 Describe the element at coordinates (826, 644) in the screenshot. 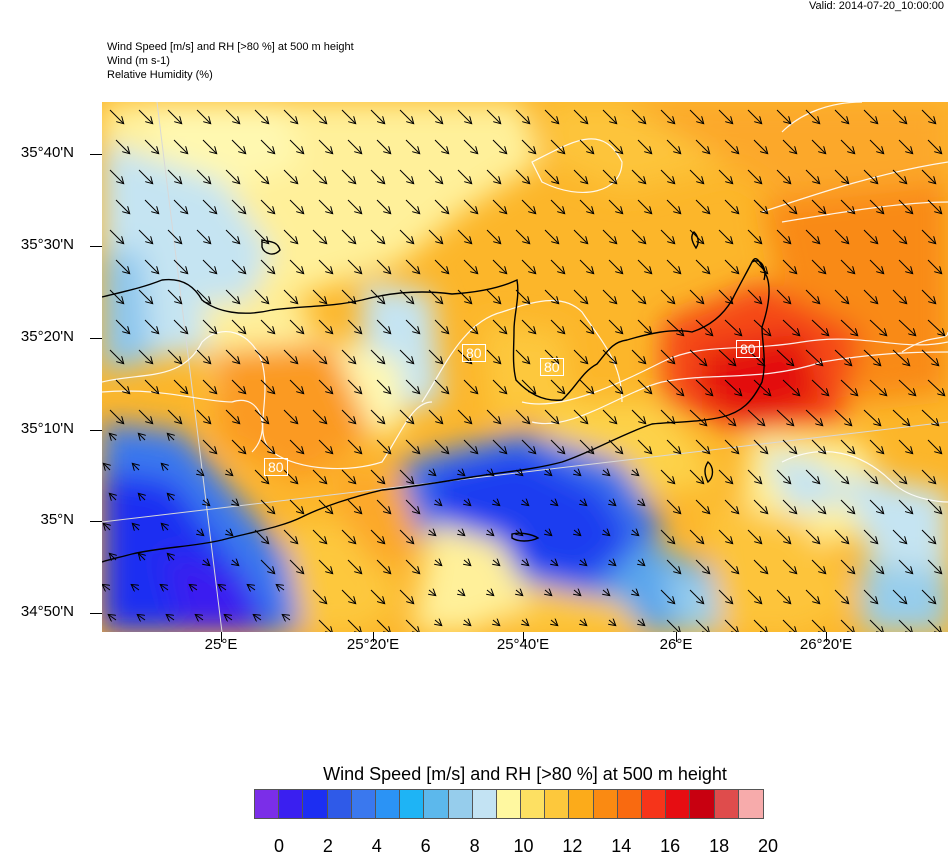

I see `lon-label: 26°20'E` at that location.